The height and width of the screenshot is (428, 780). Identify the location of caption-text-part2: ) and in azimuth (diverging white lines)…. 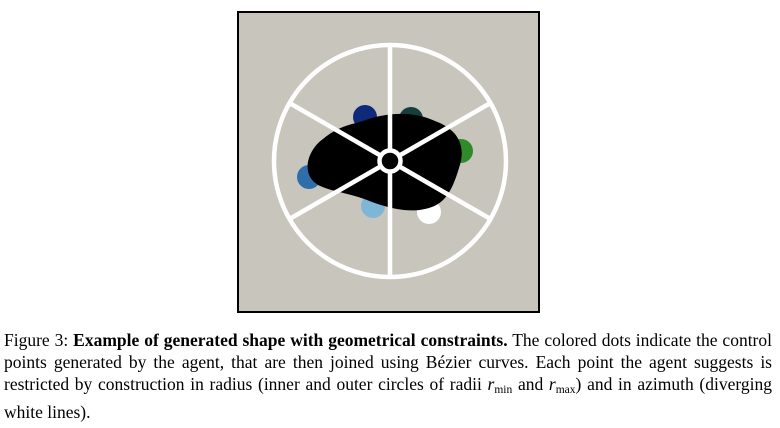
(388, 398).